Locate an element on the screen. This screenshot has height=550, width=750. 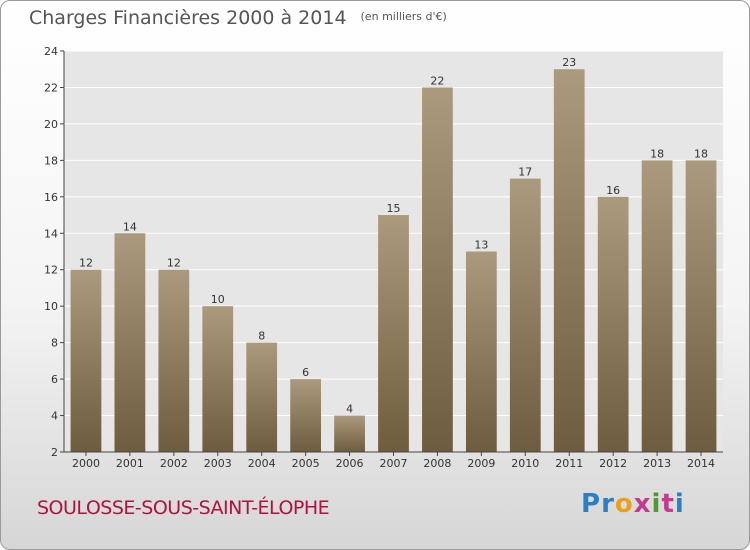
x-tick-label: 2007 is located at coordinates (394, 463).